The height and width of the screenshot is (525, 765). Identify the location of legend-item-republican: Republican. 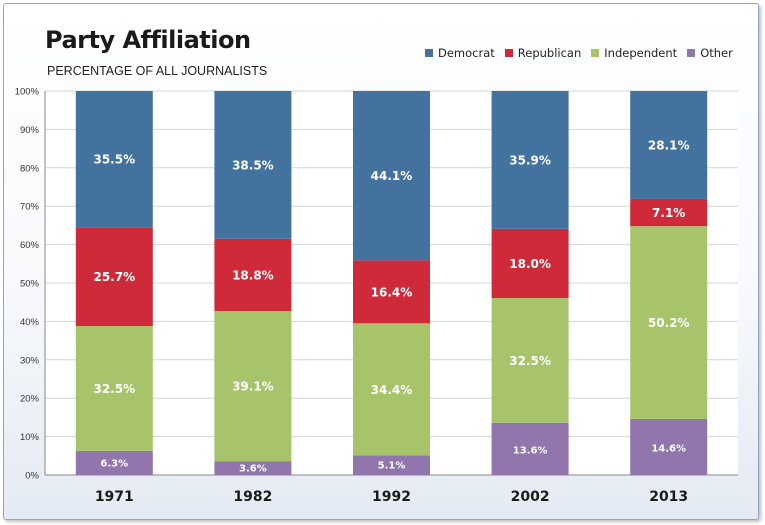
(543, 53).